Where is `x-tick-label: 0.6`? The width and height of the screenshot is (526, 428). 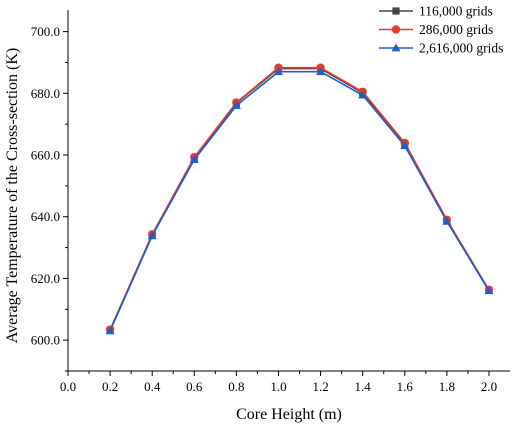
x-tick-label: 0.6 is located at coordinates (194, 386).